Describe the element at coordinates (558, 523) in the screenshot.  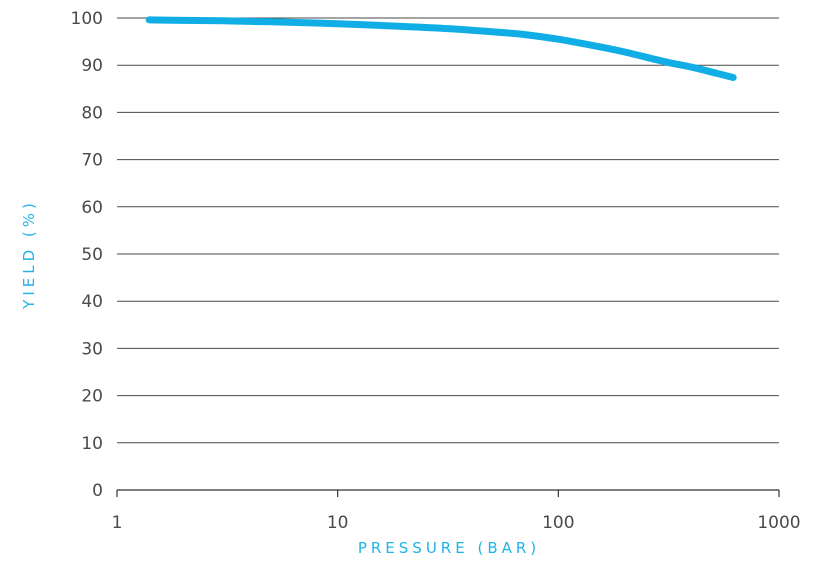
I see `x-tick-label: 100` at that location.